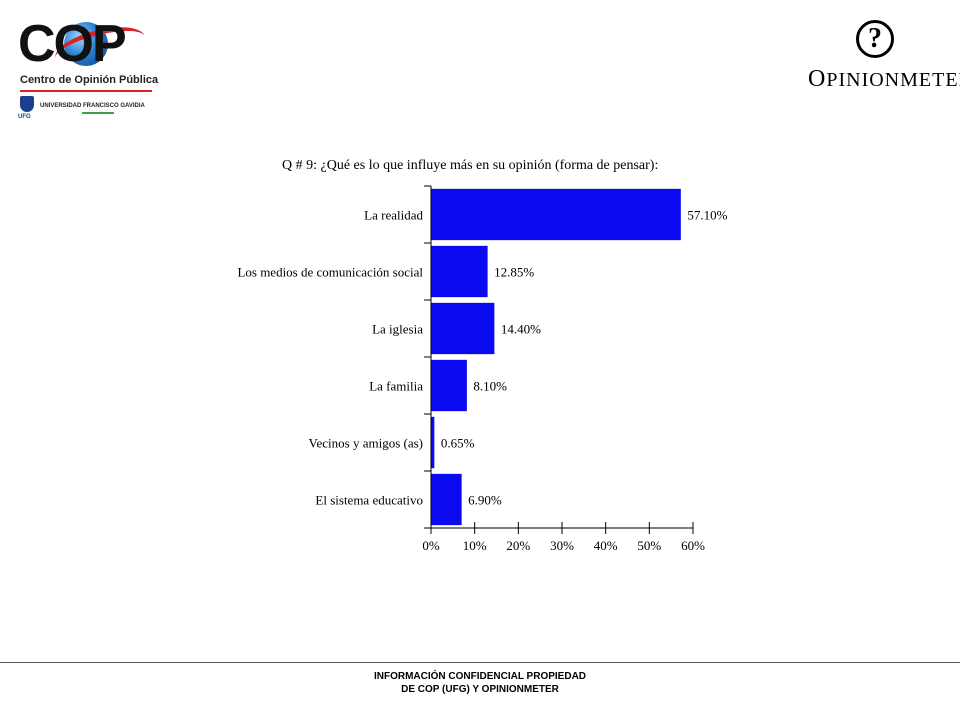 This screenshot has width=960, height=720. What do you see at coordinates (431, 545) in the screenshot?
I see `x-tick-label: 0%` at bounding box center [431, 545].